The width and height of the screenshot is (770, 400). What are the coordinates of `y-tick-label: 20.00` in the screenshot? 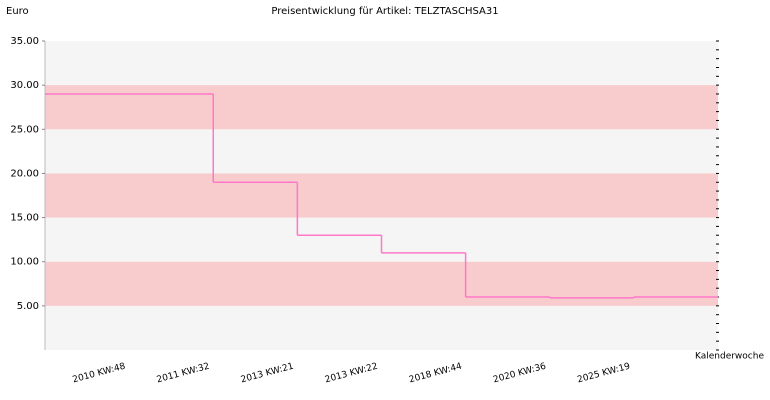 It's located at (24, 173).